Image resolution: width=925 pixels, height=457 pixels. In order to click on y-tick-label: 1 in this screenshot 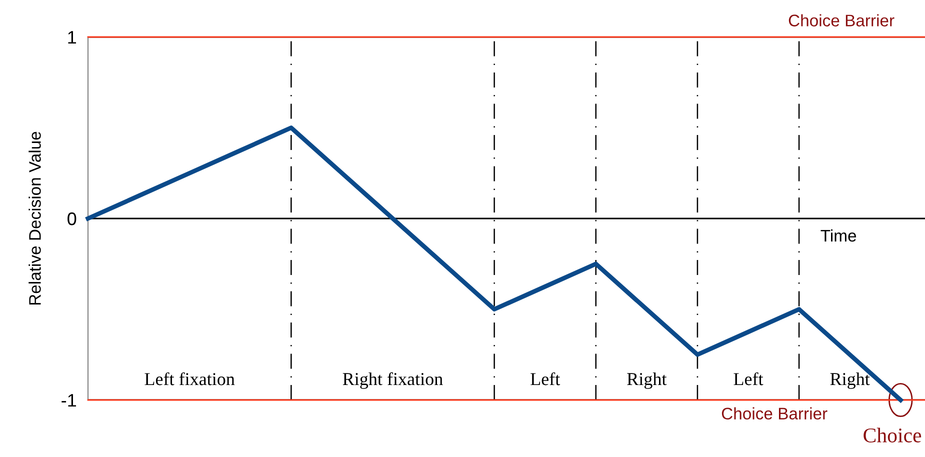, I will do `click(72, 37)`.